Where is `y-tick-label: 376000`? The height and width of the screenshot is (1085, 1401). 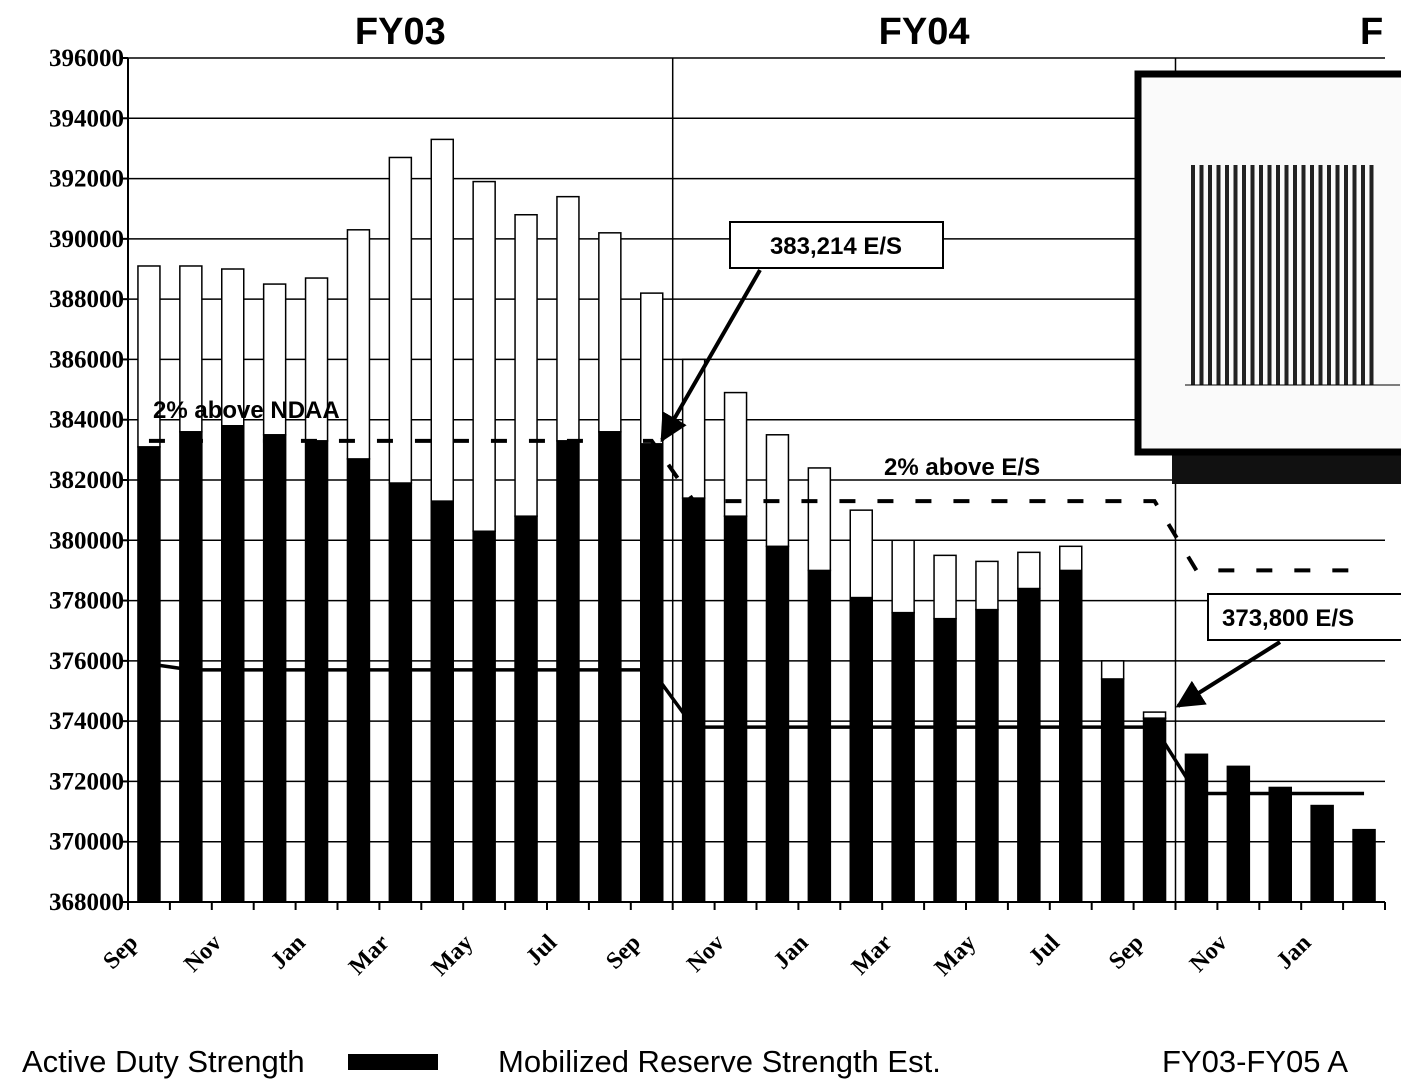
y-tick-label: 376000 is located at coordinates (86, 661).